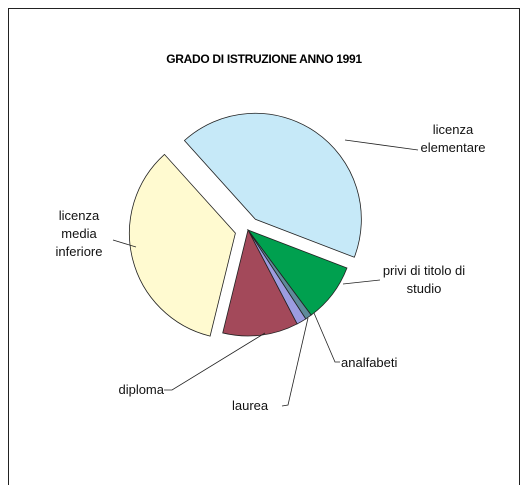  What do you see at coordinates (250, 405) in the screenshot?
I see `slice-label: laurea` at bounding box center [250, 405].